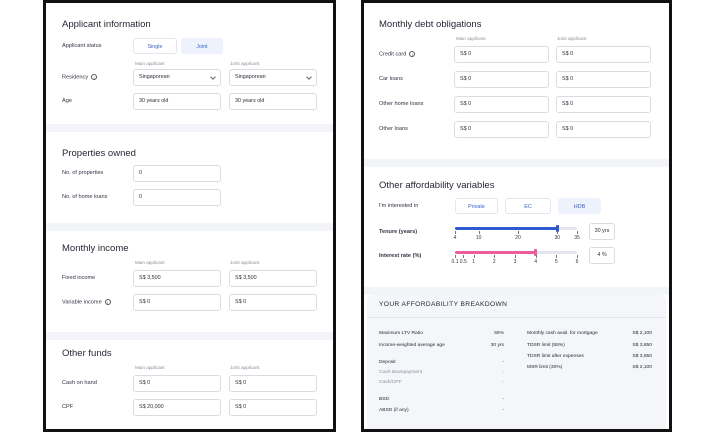 The height and width of the screenshot is (432, 720). Describe the element at coordinates (273, 278) in the screenshot. I see `fixed-income-joint-input: S$ 3,500` at that location.